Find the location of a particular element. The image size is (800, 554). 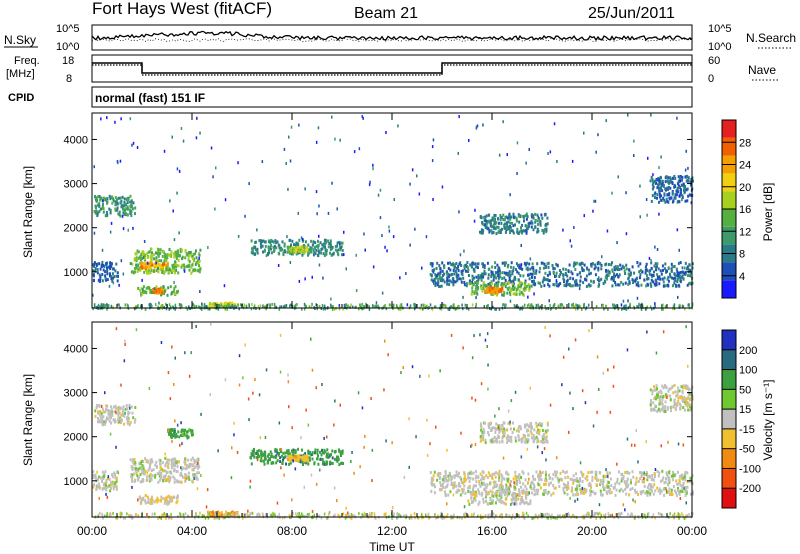

noise-right-label: N.Search is located at coordinates (771, 38).